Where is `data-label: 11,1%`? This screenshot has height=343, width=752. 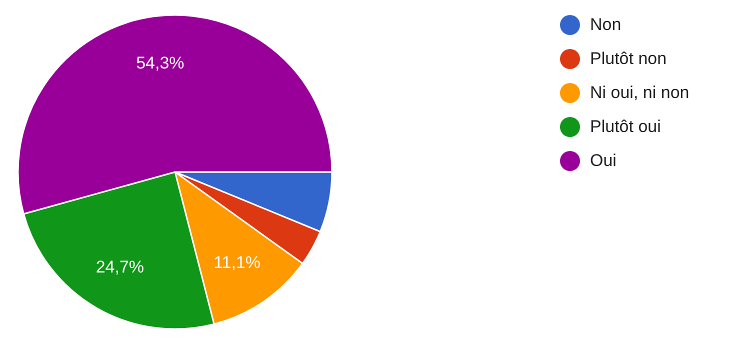 data-label: 11,1% is located at coordinates (237, 262).